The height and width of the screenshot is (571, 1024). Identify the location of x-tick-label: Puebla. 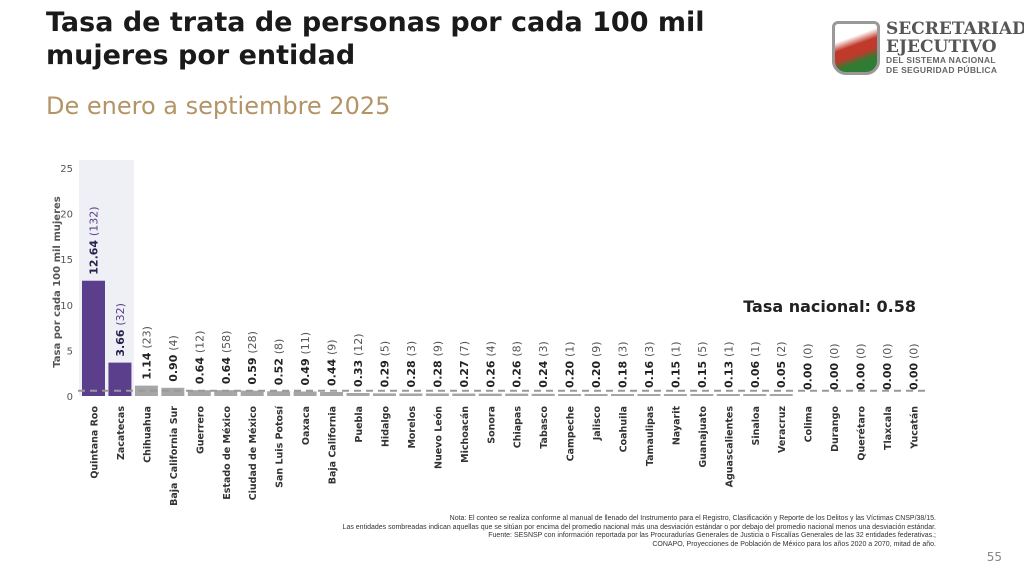
(359, 424).